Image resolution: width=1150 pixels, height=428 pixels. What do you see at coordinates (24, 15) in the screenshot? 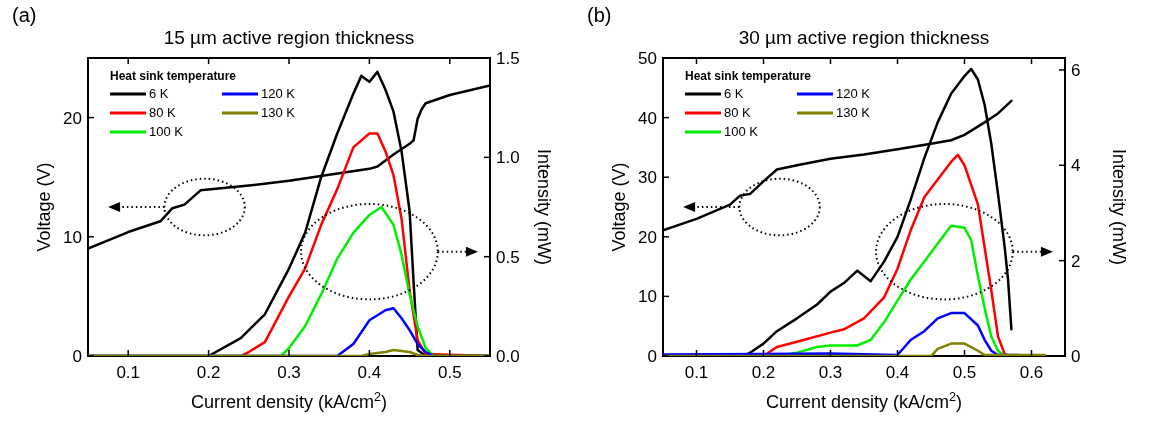
I see `text: (a)` at bounding box center [24, 15].